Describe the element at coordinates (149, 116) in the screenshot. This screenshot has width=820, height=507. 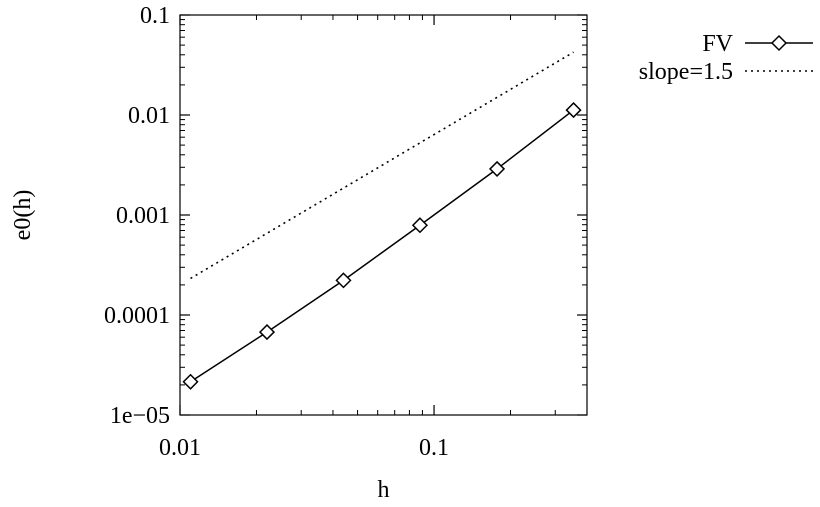
I see `y-tick-label: 0.01` at that location.